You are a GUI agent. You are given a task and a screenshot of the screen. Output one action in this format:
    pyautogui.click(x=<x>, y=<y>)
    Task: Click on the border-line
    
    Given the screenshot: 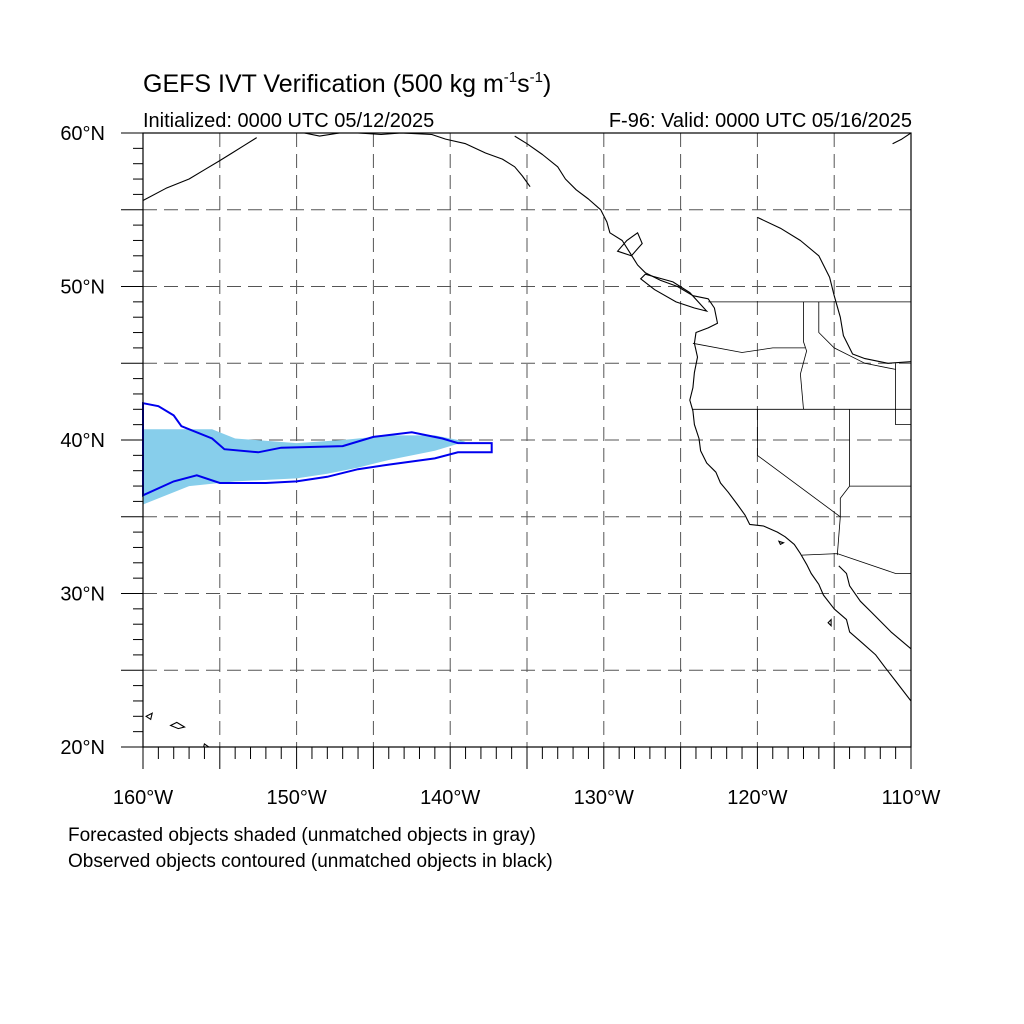 What is the action you would take?
    pyautogui.click(x=834, y=290)
    